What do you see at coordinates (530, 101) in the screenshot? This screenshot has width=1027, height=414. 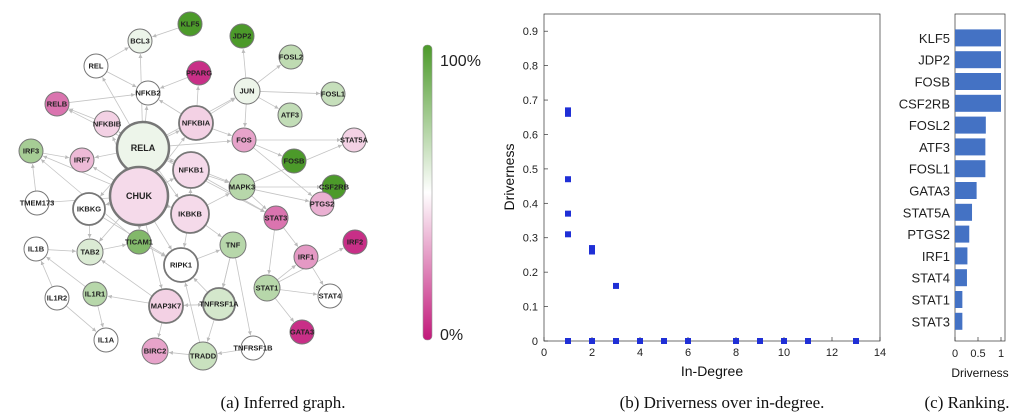 I see `scatter-y-tick-label: 0.7` at bounding box center [530, 101].